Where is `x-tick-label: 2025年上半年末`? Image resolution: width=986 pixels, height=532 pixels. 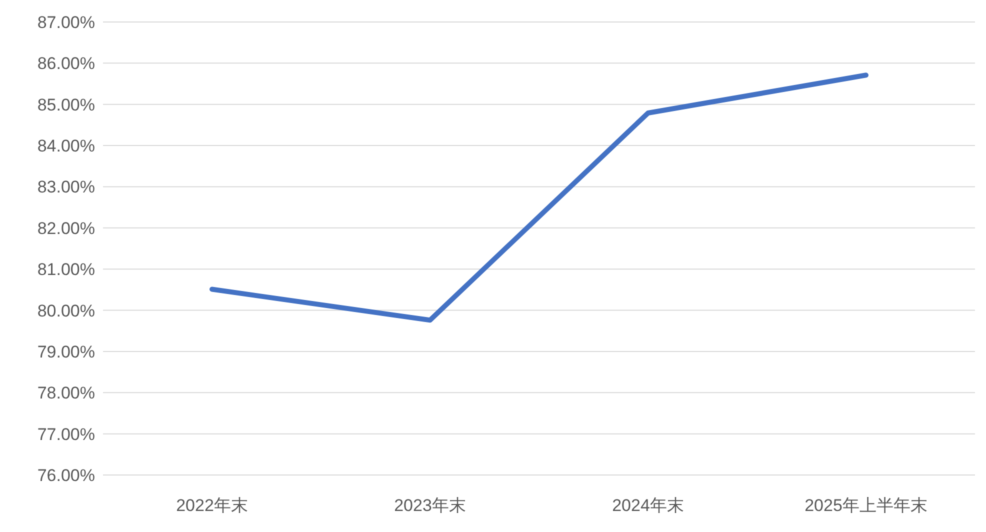 x-tick-label: 2025年上半年末 is located at coordinates (866, 505).